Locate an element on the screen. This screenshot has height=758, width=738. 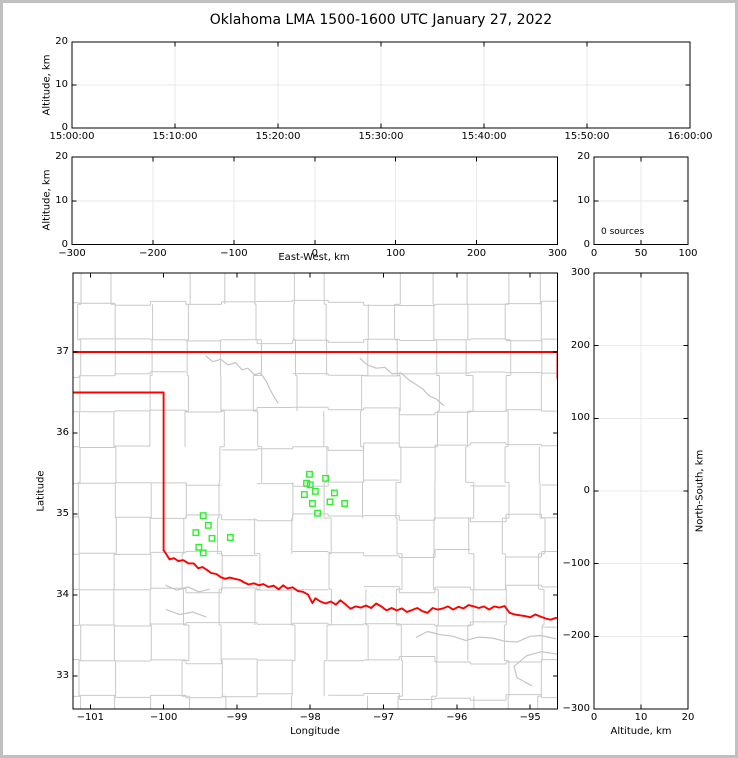
x-tick-label: −300 is located at coordinates (72, 253).